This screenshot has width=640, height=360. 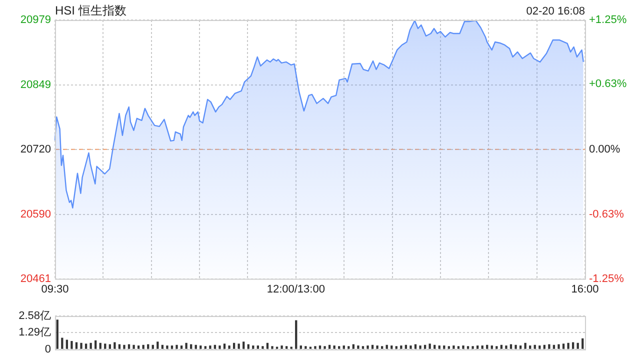 I want to click on text: 02-20 16:08, so click(x=555, y=12).